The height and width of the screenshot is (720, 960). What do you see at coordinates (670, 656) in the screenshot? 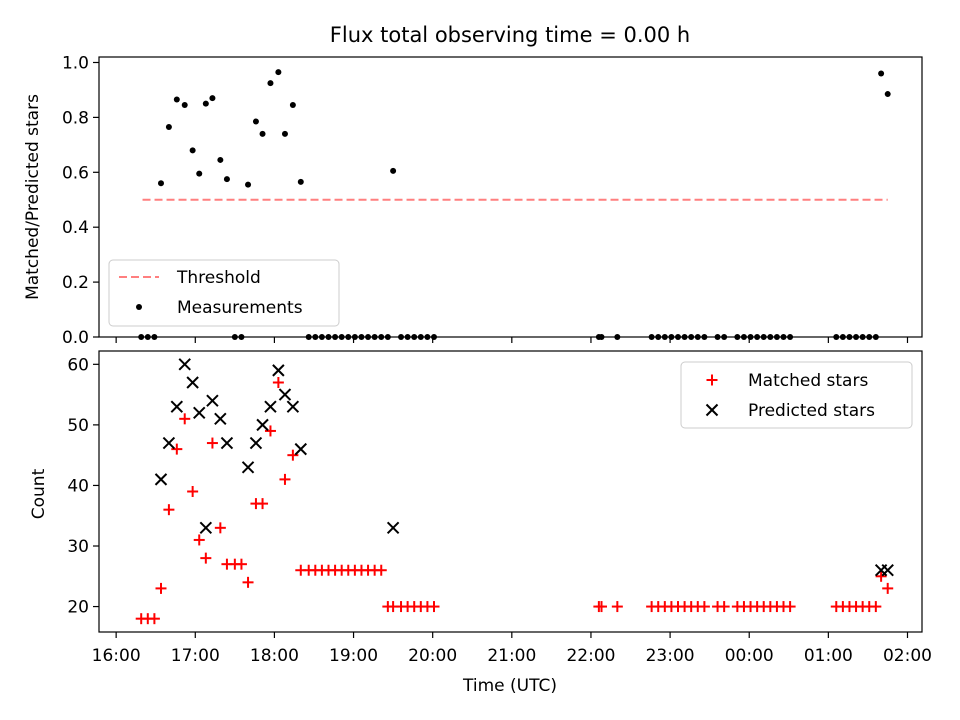
I see `count-x-tick-label: 23:00` at bounding box center [670, 656].